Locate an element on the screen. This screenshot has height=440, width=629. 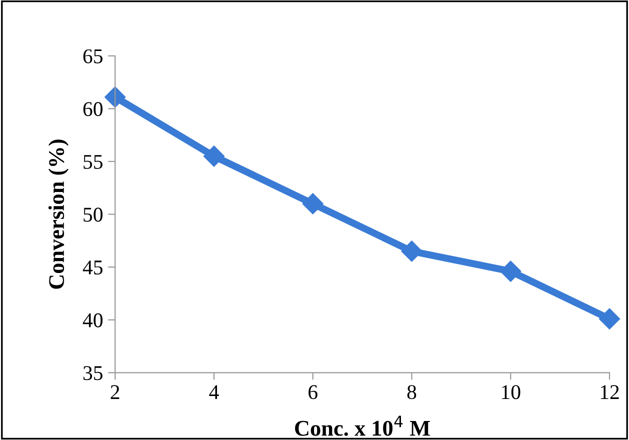
y-tick-label: 55 is located at coordinates (93, 162).